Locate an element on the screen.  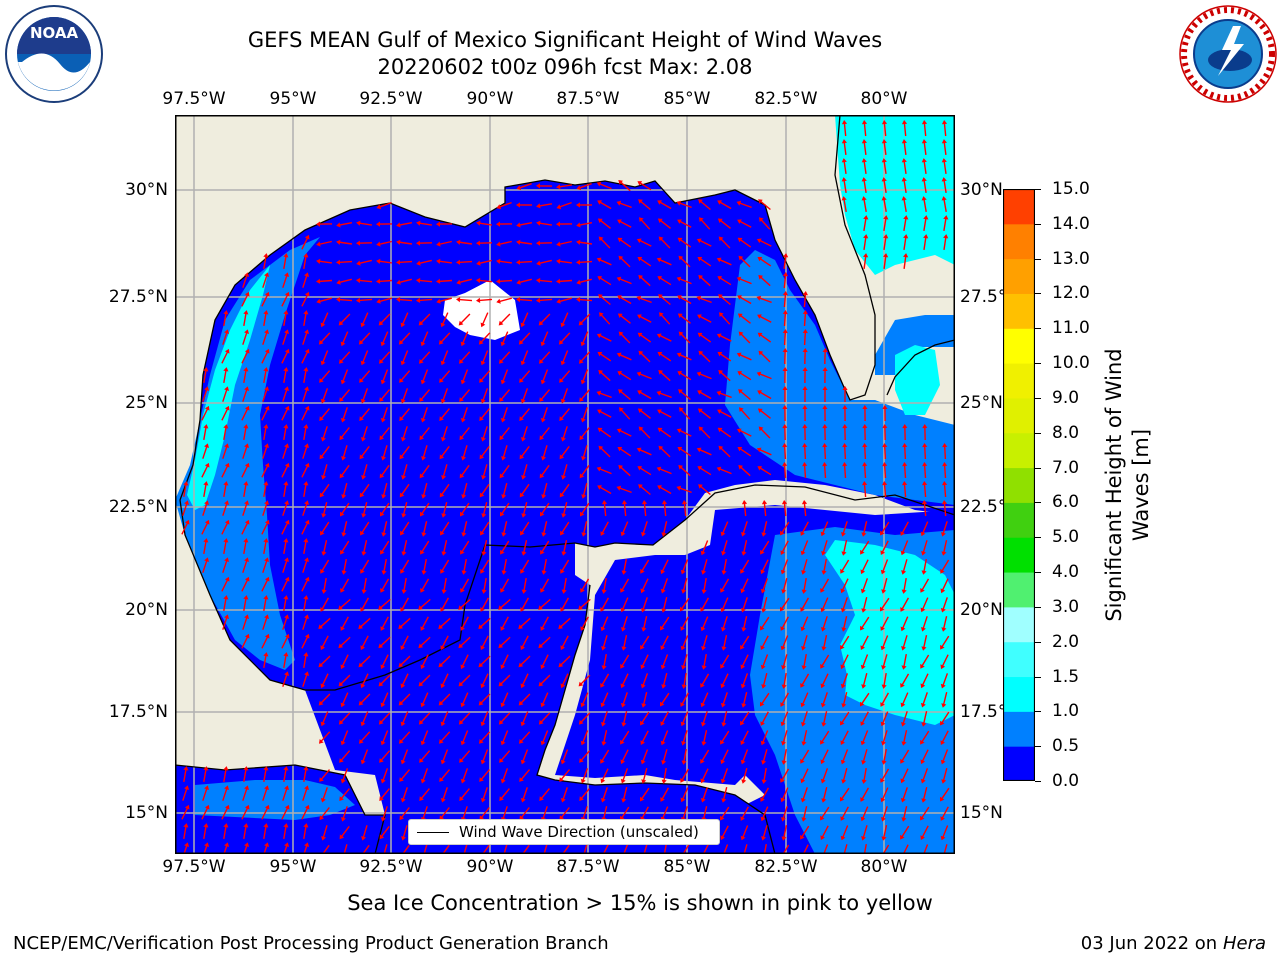
legend-label: Wind Wave Direction (unscaled) is located at coordinates (579, 832).